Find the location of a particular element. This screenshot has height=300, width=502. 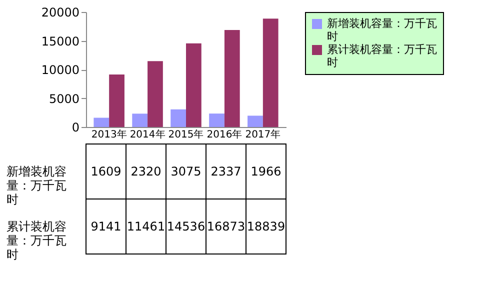

y-tick-label: 5000 is located at coordinates (64, 99).